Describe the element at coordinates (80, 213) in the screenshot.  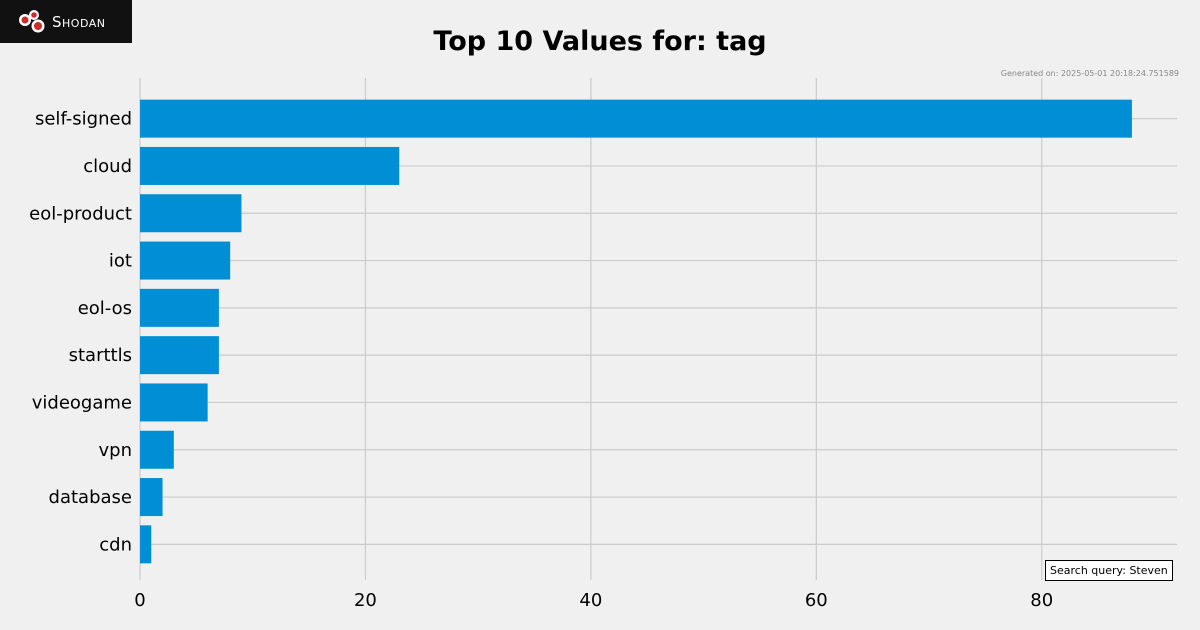
I see `category-label: eol-product` at that location.